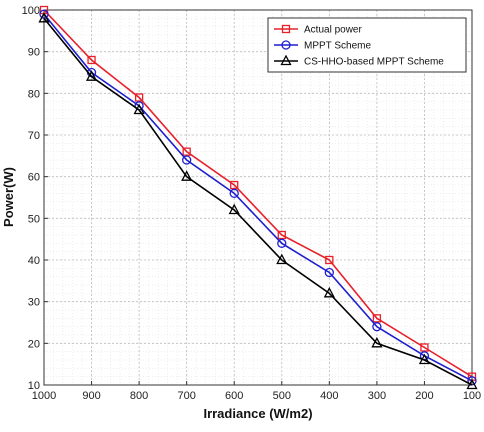 Image resolution: width=484 pixels, height=432 pixels. What do you see at coordinates (34, 53) in the screenshot?
I see `y-tick-label: 90` at bounding box center [34, 53].